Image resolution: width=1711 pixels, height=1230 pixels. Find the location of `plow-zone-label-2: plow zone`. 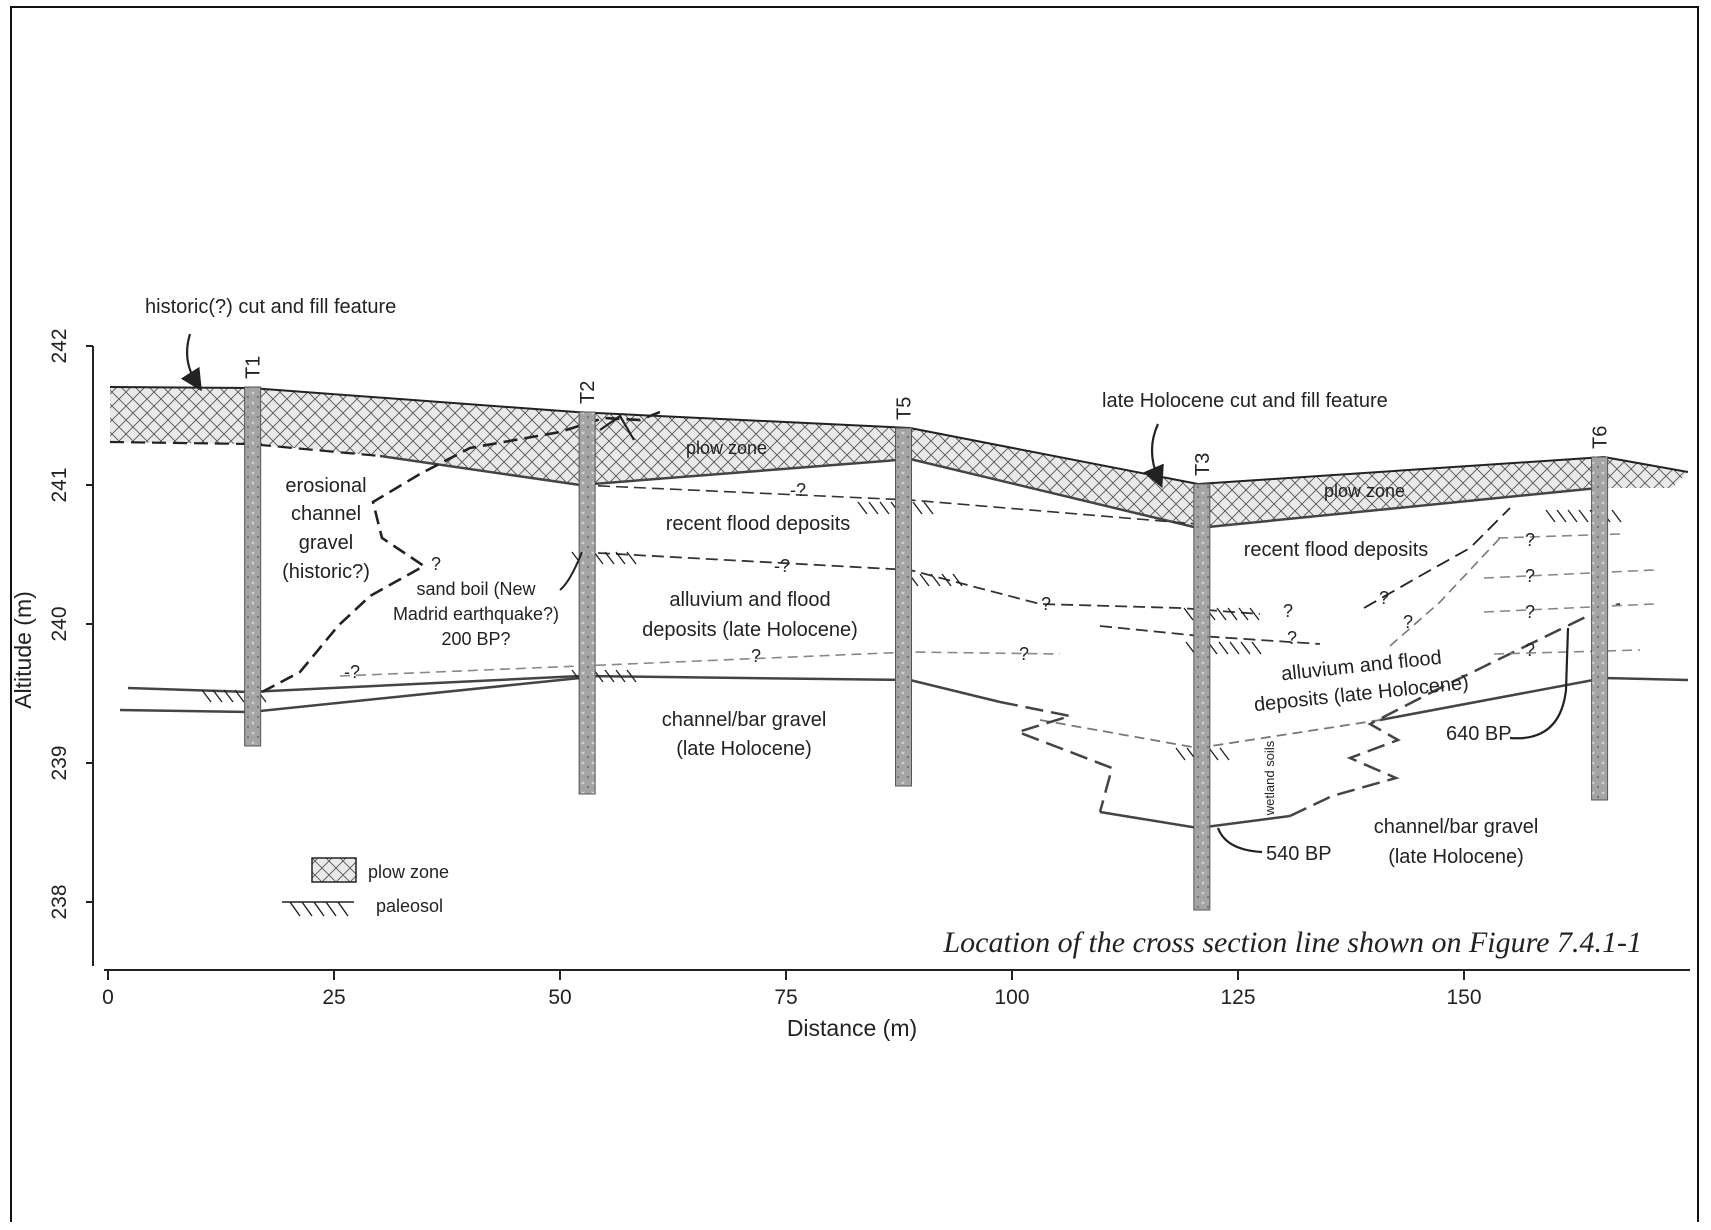

plow-zone-label-2: plow zone is located at coordinates (1364, 491).